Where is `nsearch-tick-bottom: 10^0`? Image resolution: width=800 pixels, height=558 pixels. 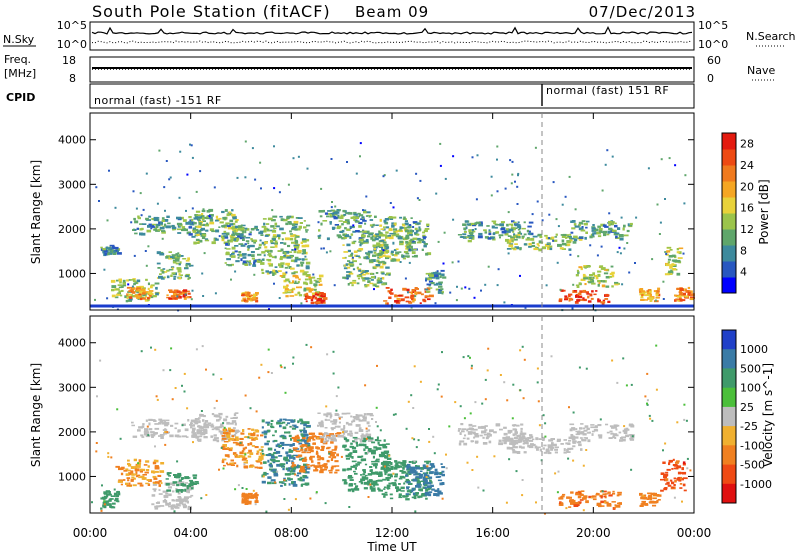
nsearch-tick-bottom: 10^0 is located at coordinates (713, 44).